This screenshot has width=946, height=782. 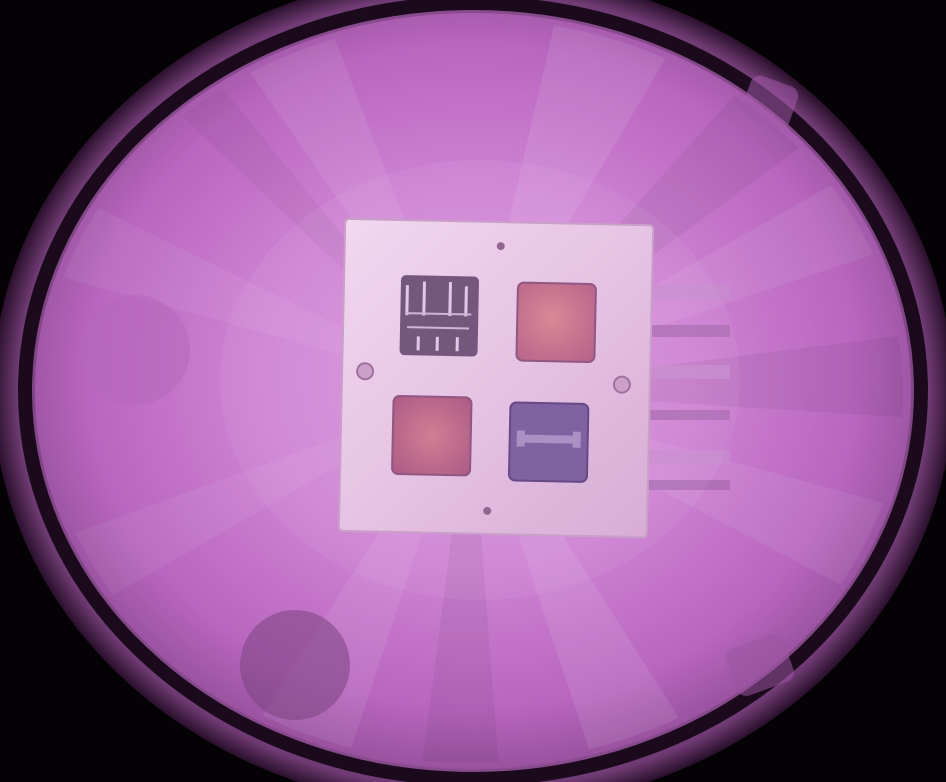 What do you see at coordinates (496, 378) in the screenshot?
I see `sample-holder-plate` at bounding box center [496, 378].